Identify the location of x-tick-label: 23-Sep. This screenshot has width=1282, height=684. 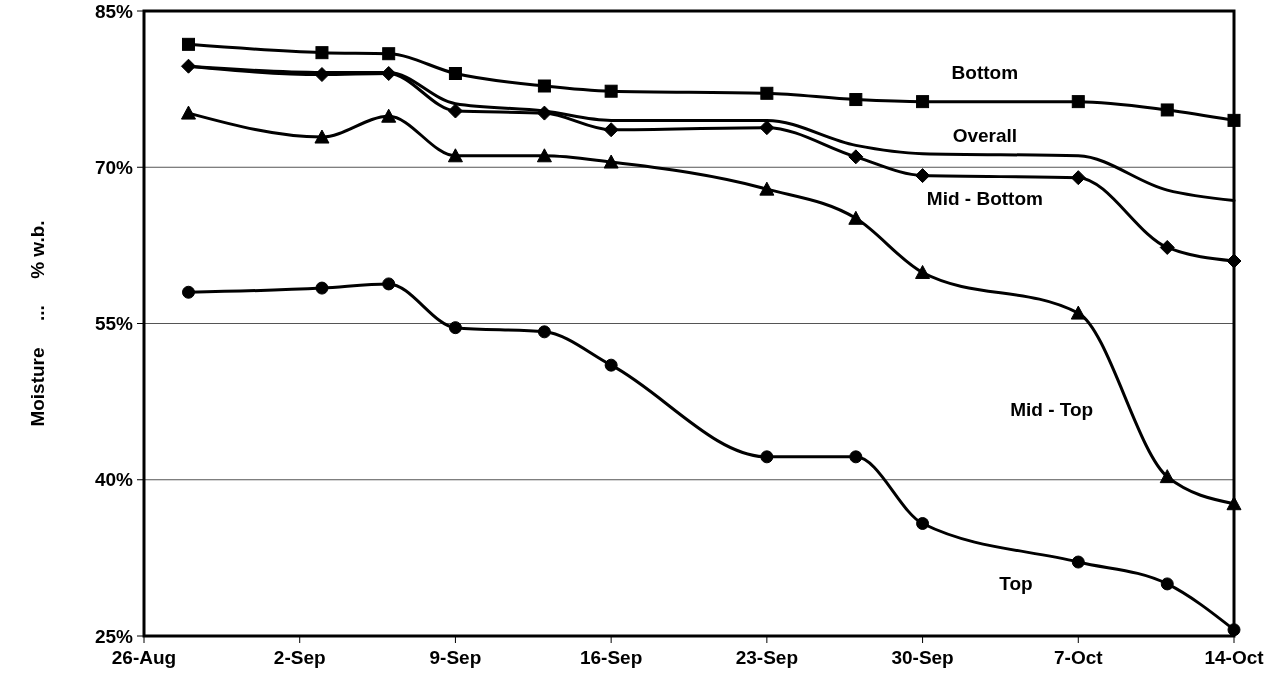
(767, 657).